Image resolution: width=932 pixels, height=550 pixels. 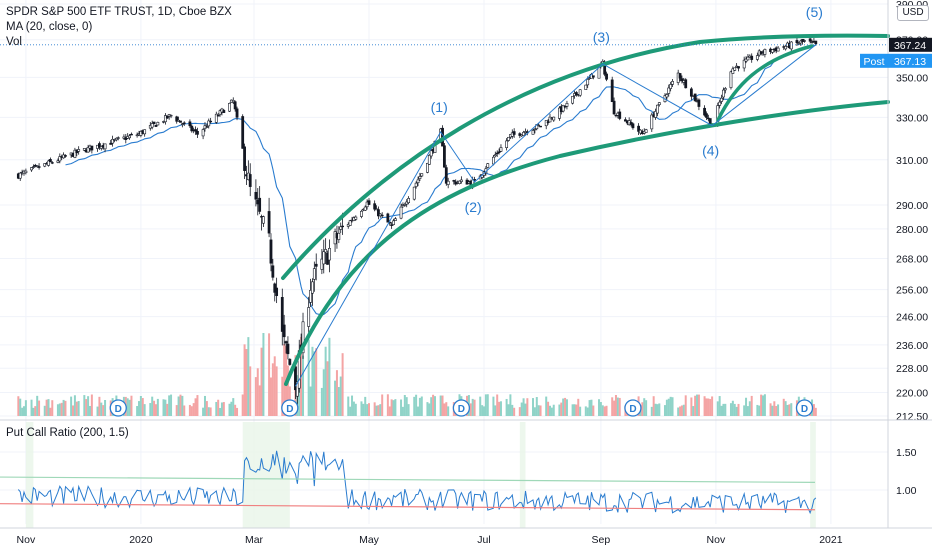 I want to click on volume-legend: Vol, so click(x=14, y=42).